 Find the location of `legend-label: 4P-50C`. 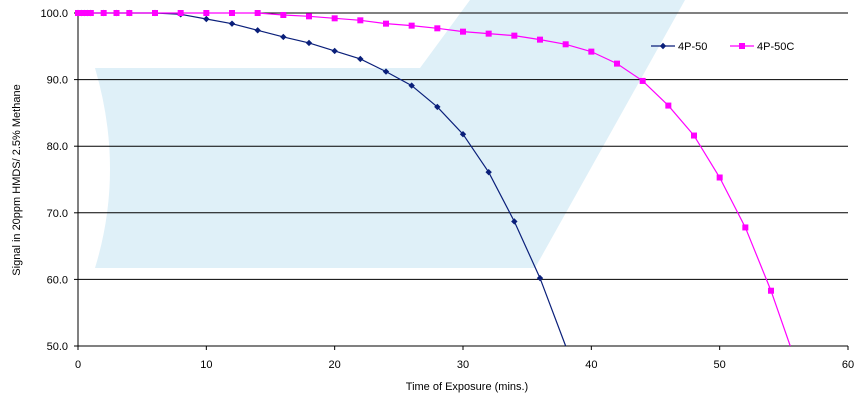

legend-label: 4P-50C is located at coordinates (775, 47).